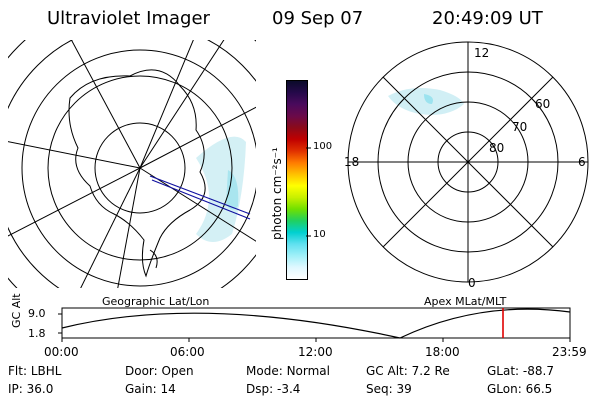  I want to click on mlat-label-70: 70, so click(520, 127).